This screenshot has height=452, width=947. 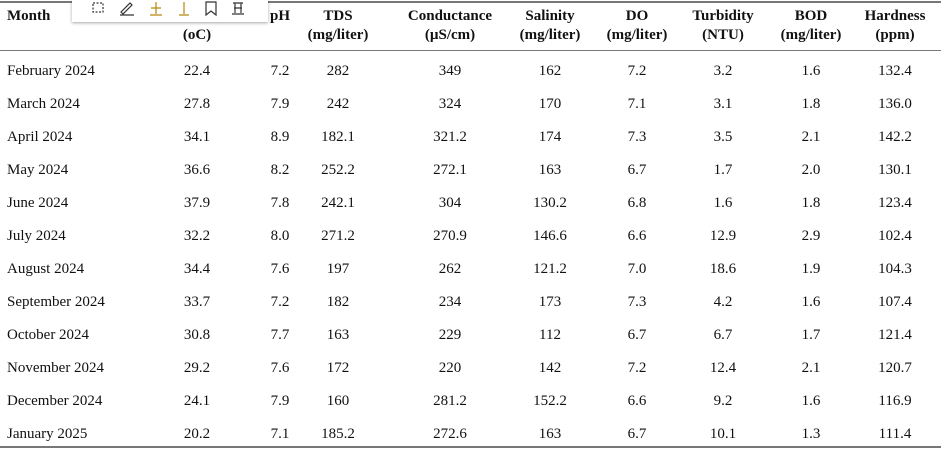 What do you see at coordinates (280, 170) in the screenshot?
I see `value-cell: 8.2` at bounding box center [280, 170].